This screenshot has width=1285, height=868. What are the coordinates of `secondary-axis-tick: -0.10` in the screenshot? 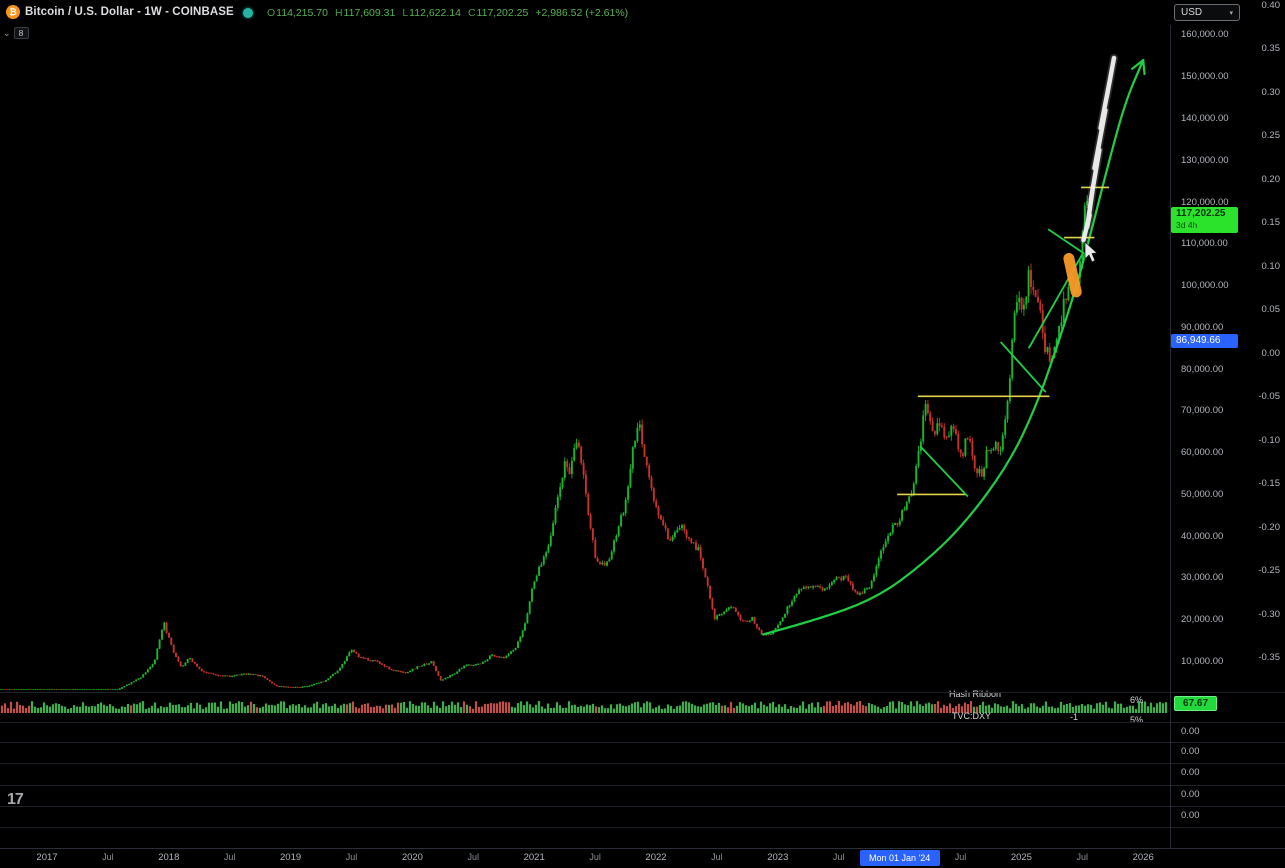 It's located at (1269, 440).